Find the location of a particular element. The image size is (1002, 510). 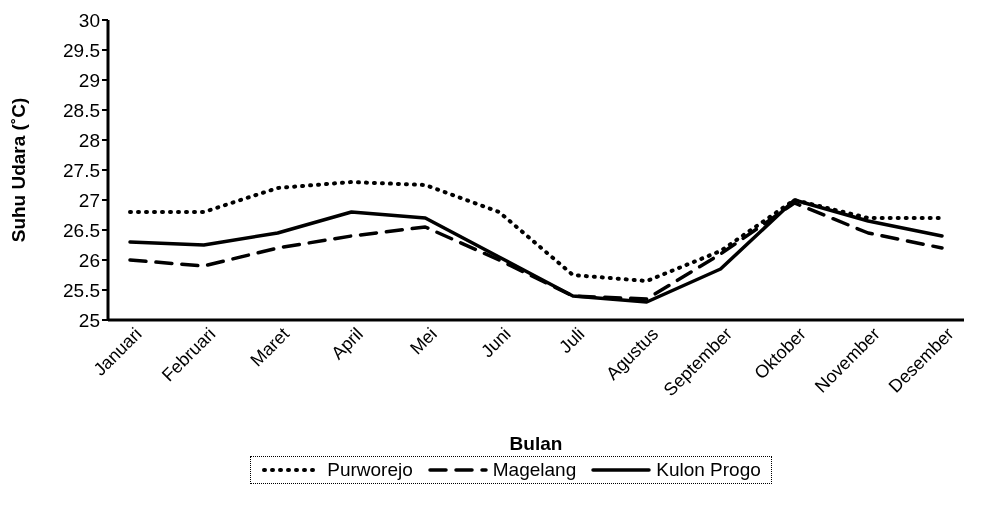

y-tick-label: 27 is located at coordinates (89, 200).